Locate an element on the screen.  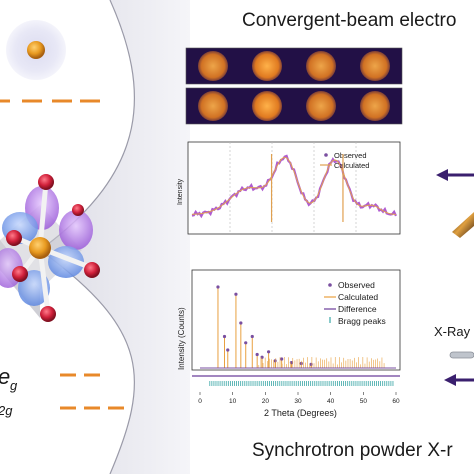
legend-difference: Difference is located at coordinates (357, 309).